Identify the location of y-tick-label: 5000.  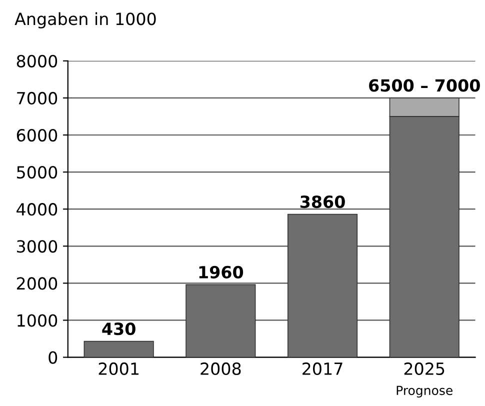
(37, 172).